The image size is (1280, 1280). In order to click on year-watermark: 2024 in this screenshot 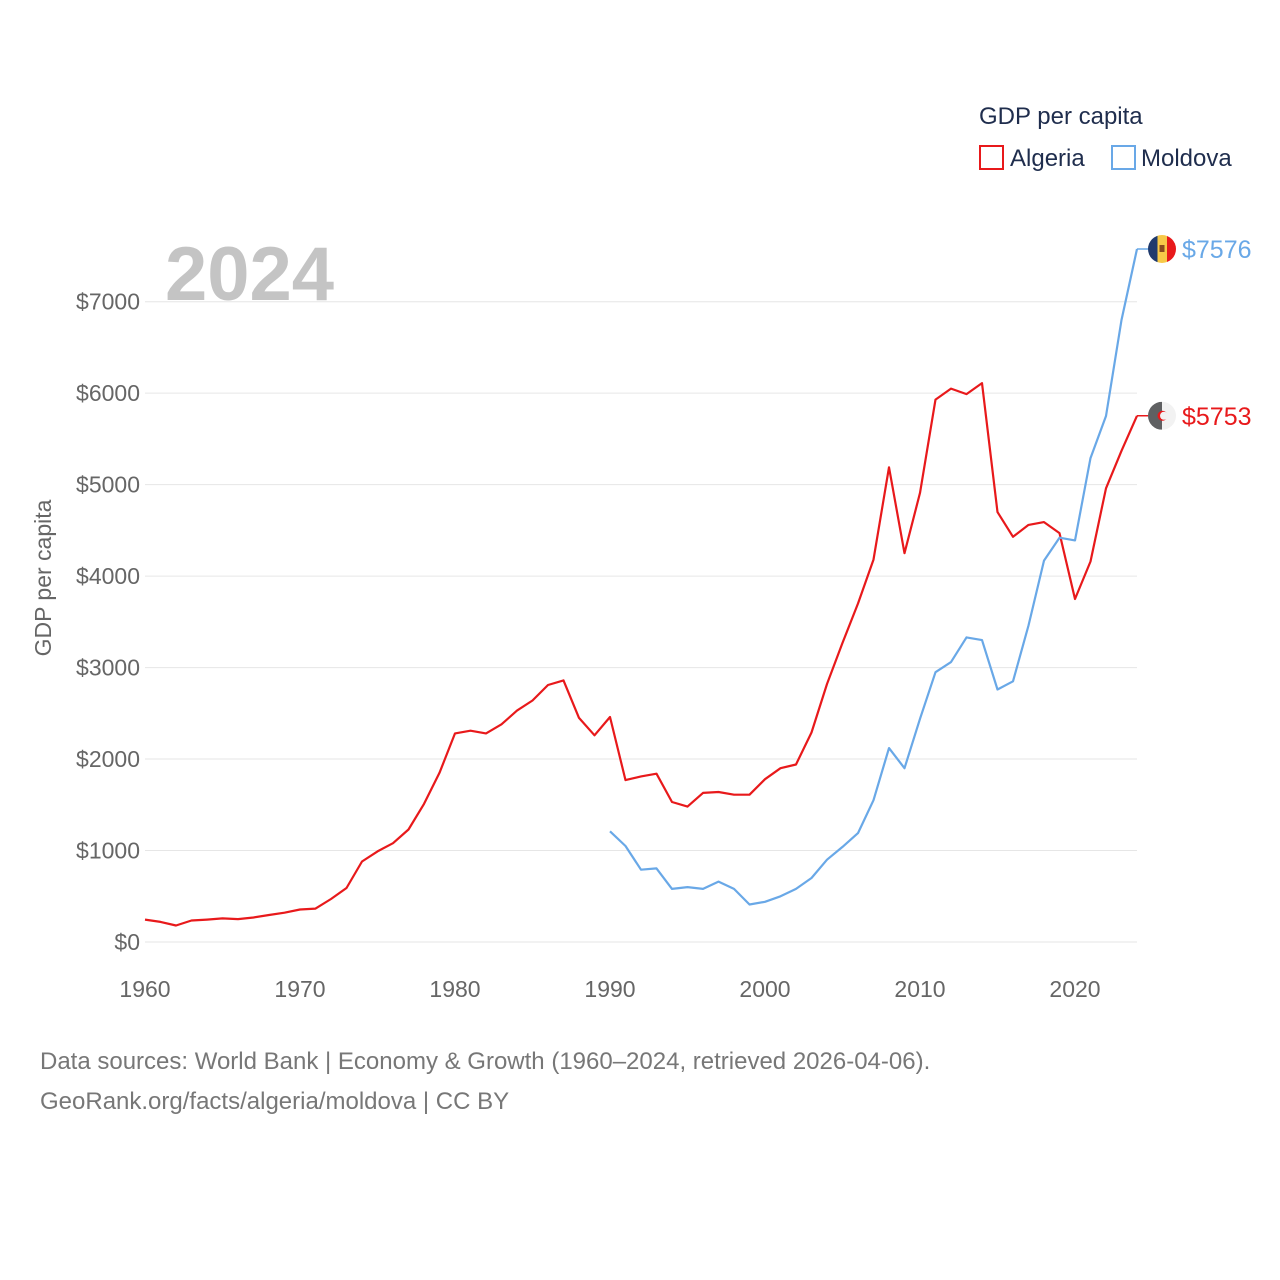, I will do `click(249, 274)`.